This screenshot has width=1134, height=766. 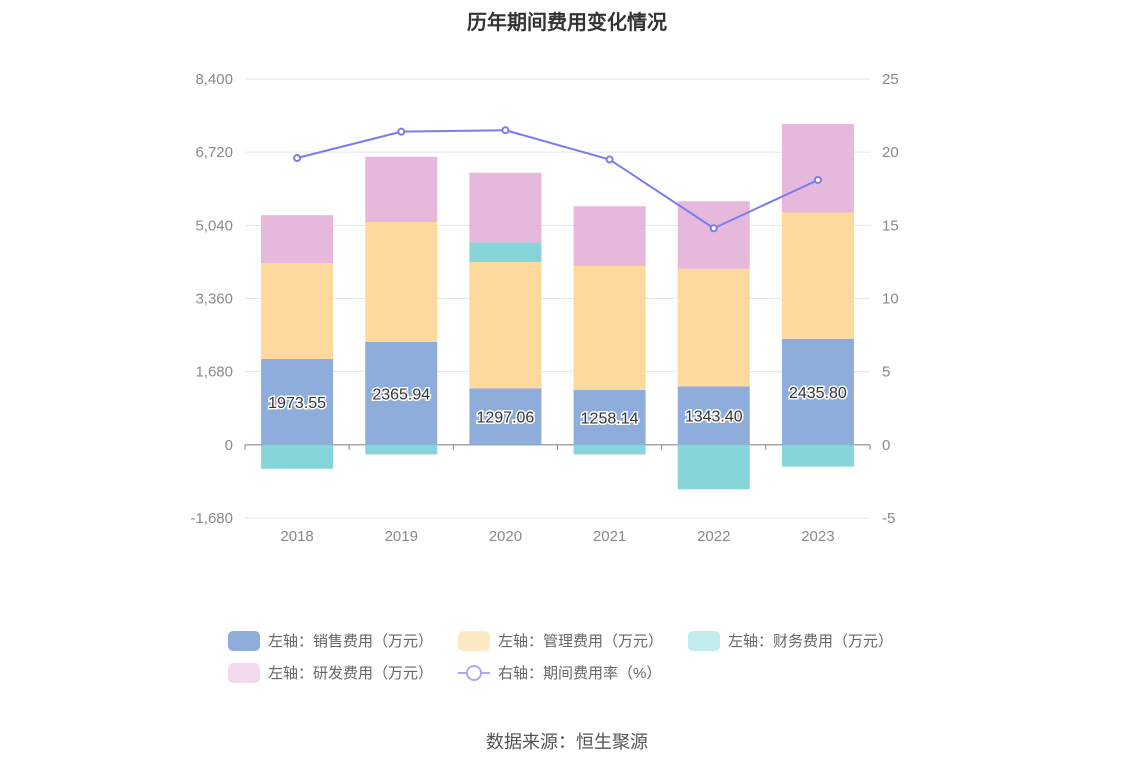 What do you see at coordinates (567, 742) in the screenshot?
I see `source-note: 数据来源：恒生聚源` at bounding box center [567, 742].